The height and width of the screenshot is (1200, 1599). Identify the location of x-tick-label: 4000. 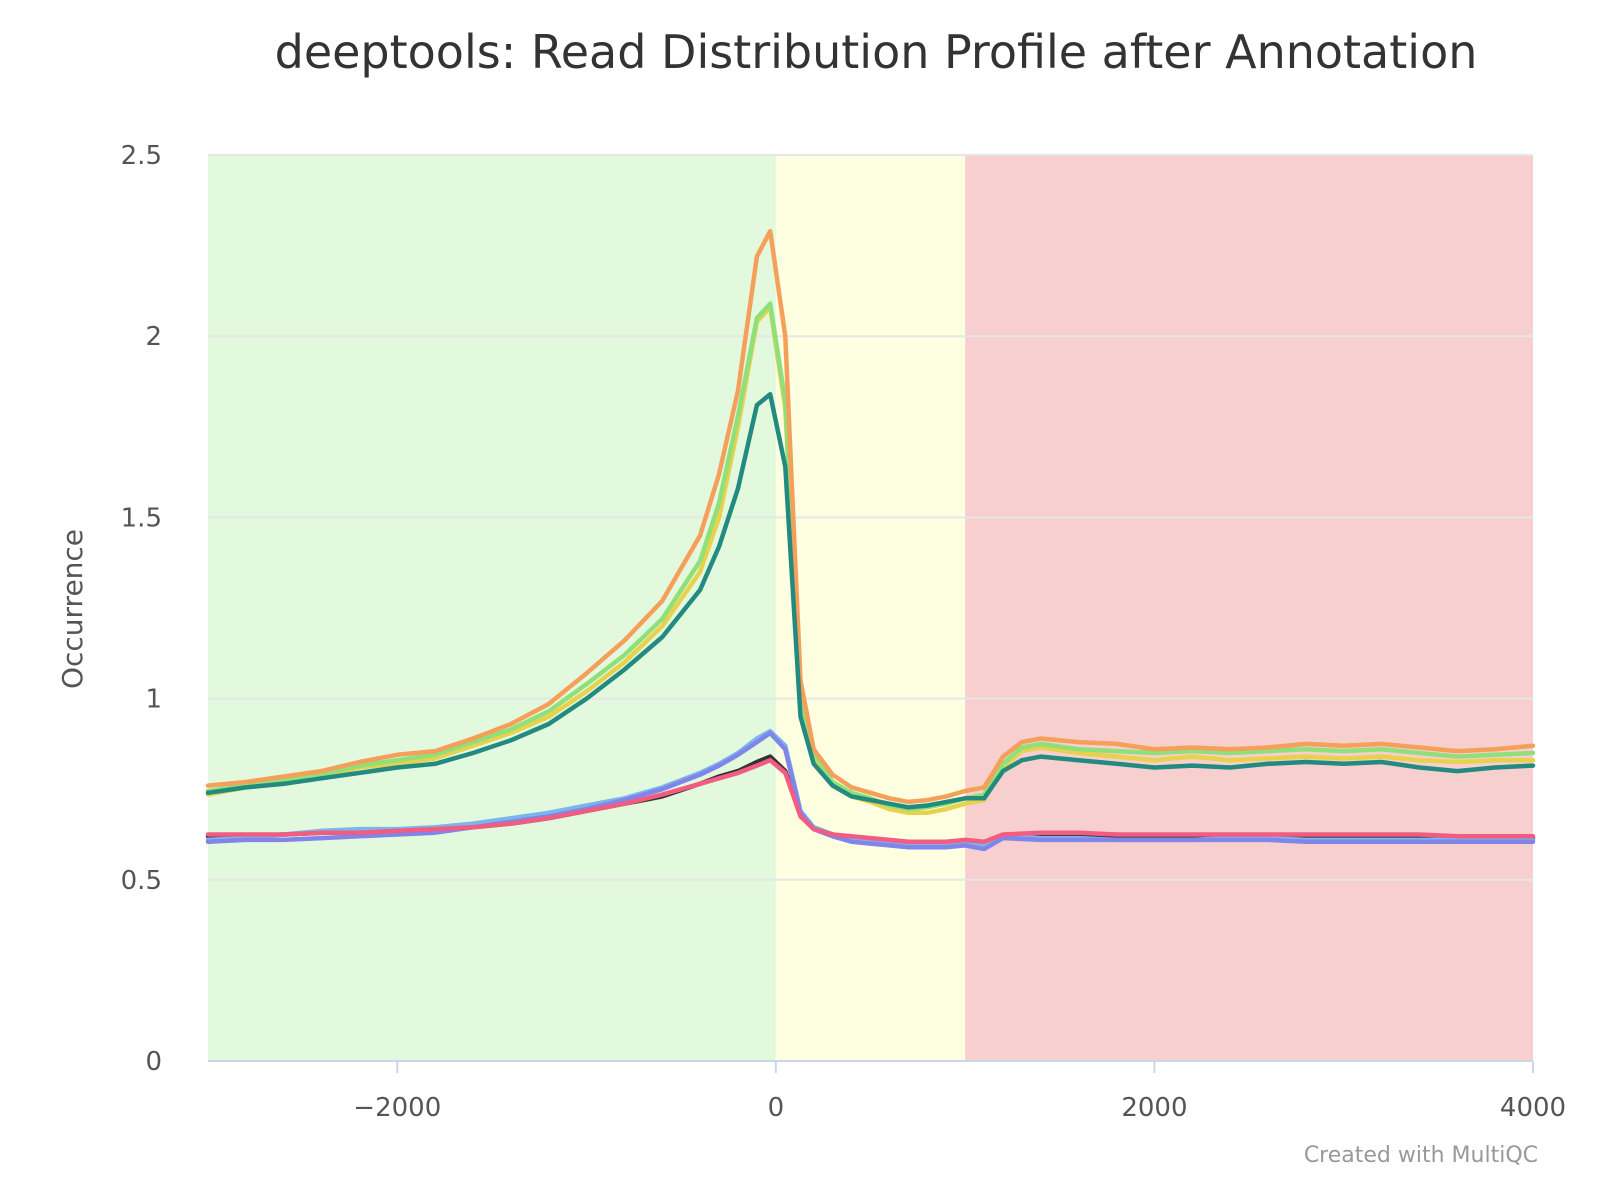
(1533, 1108).